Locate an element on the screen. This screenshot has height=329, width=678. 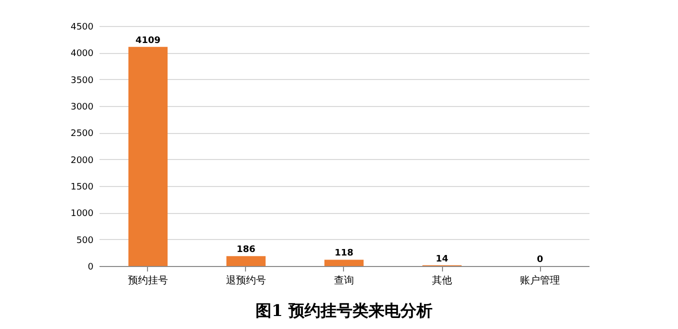
y-tick-label: 2000 is located at coordinates (82, 161).